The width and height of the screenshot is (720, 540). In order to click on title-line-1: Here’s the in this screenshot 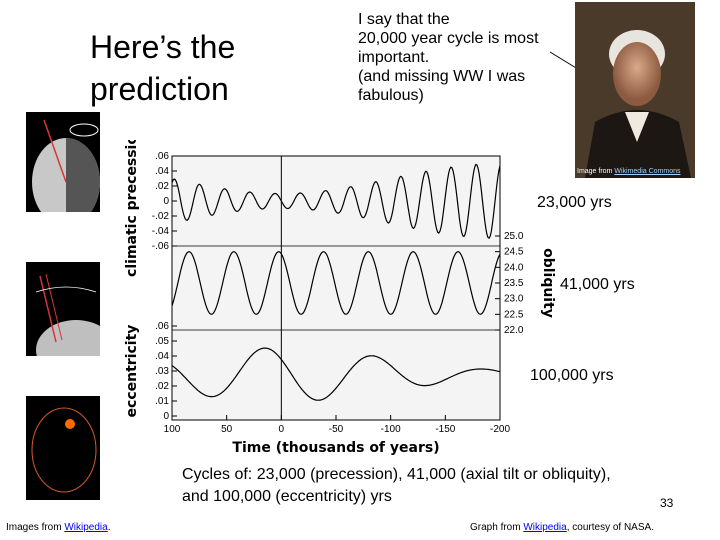, I will do `click(163, 47)`.